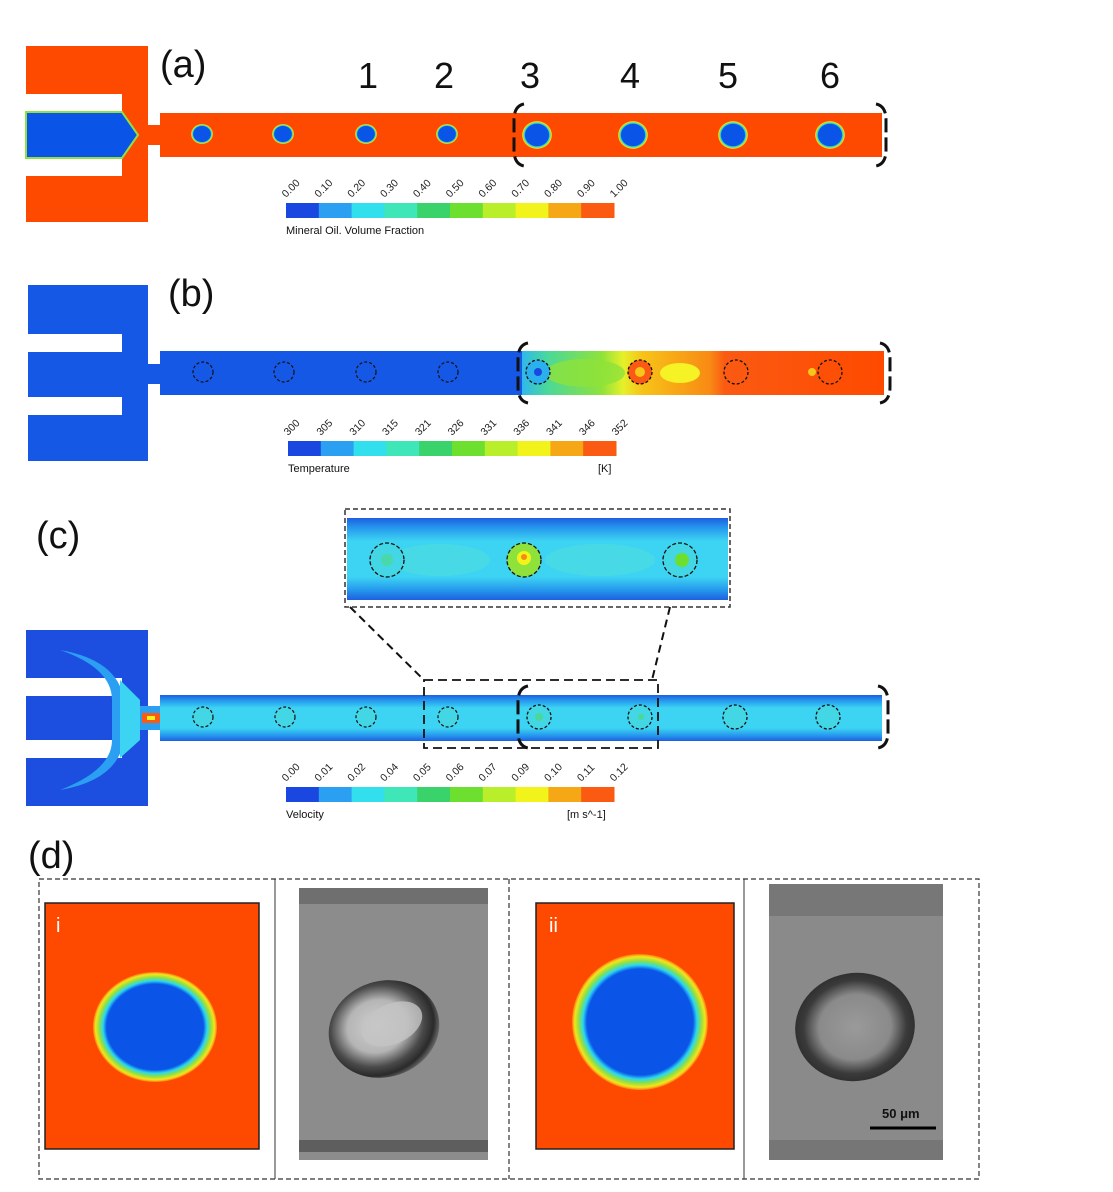 Image resolution: width=1113 pixels, height=1192 pixels. I want to click on colorbar-tick-label: 331, so click(488, 427).